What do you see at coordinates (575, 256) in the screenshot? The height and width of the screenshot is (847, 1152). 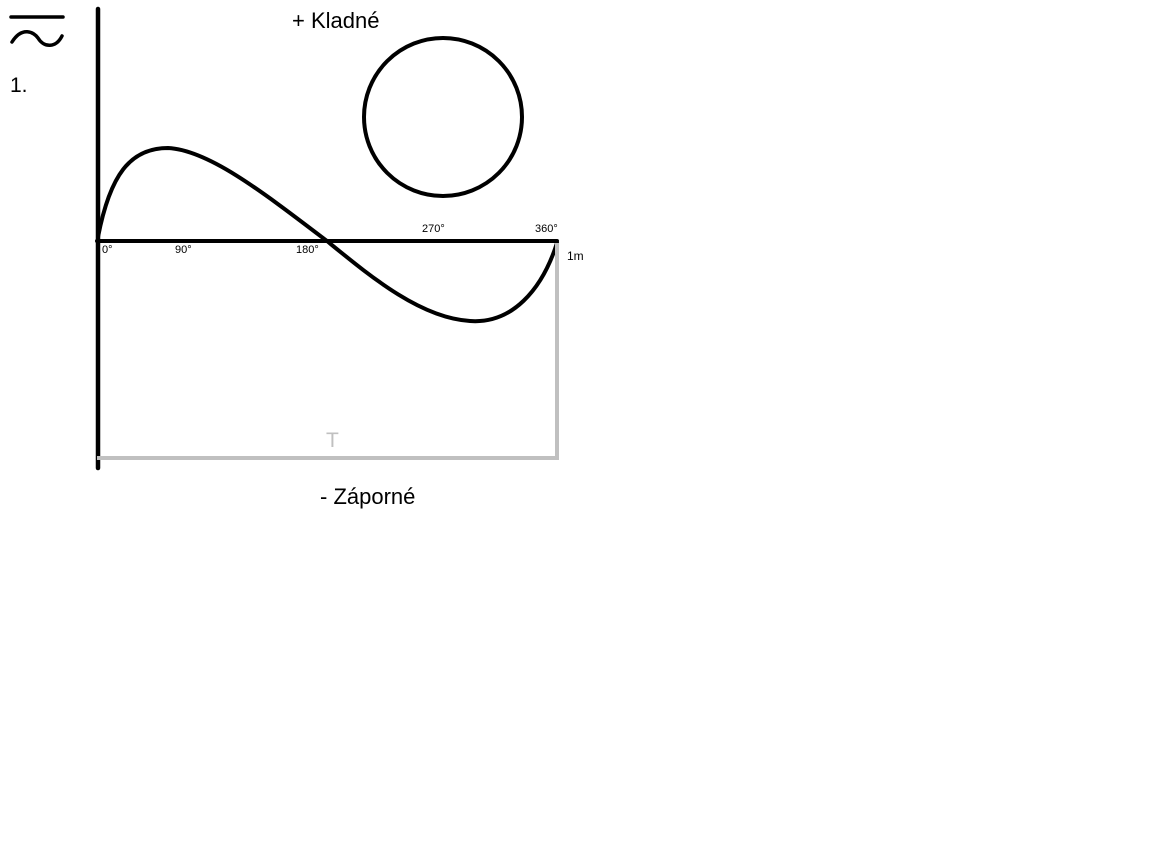 I see `amplitude-label: 1m` at bounding box center [575, 256].